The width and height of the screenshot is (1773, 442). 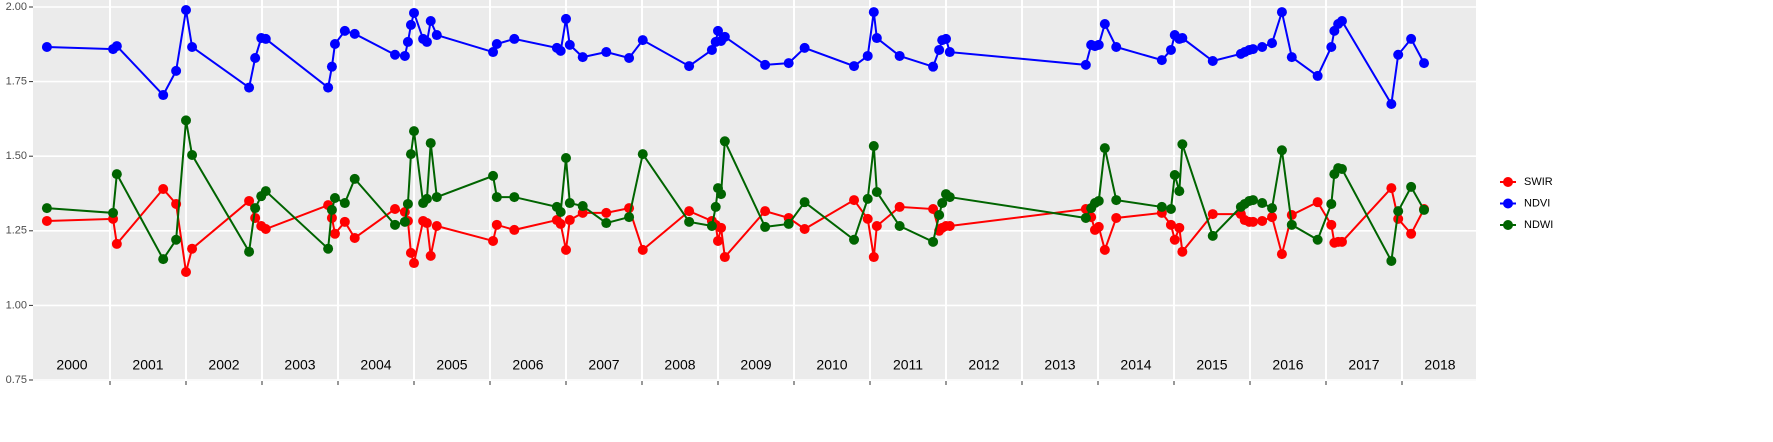 I want to click on legend-label: NDVI, so click(x=1537, y=203).